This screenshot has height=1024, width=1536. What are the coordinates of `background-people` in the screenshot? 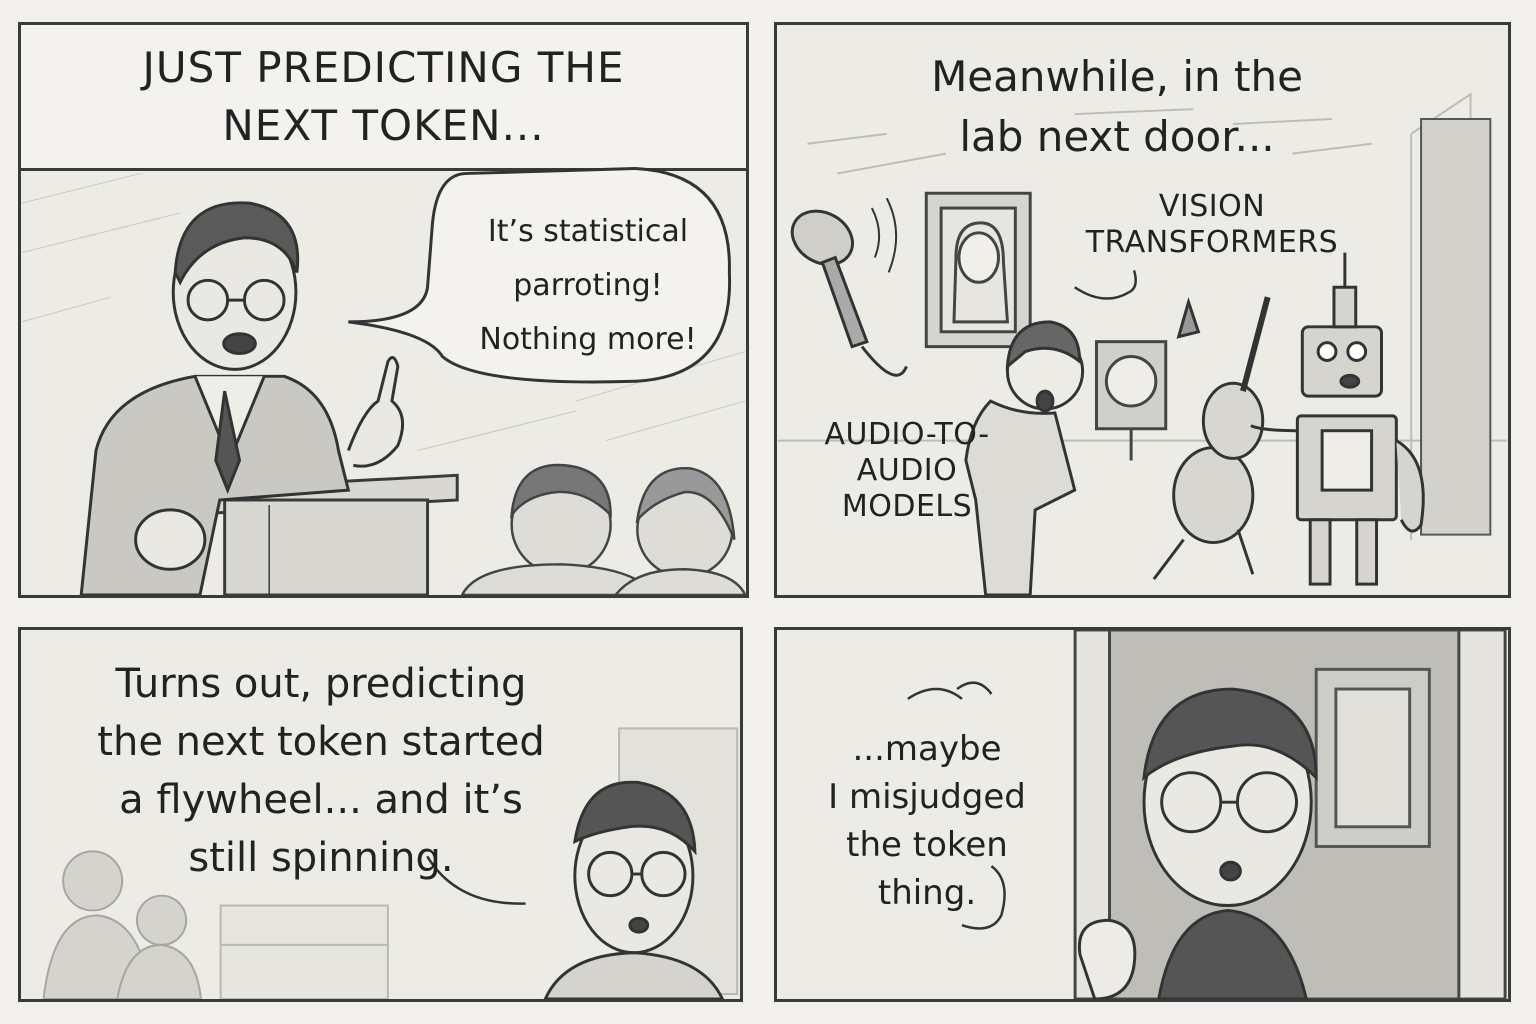 It's located at (122, 924).